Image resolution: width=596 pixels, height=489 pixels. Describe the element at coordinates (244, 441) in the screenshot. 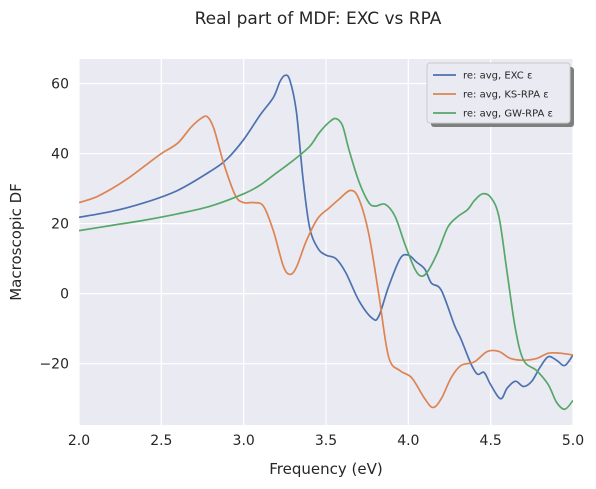

I see `x-tick-label: 3.0` at that location.